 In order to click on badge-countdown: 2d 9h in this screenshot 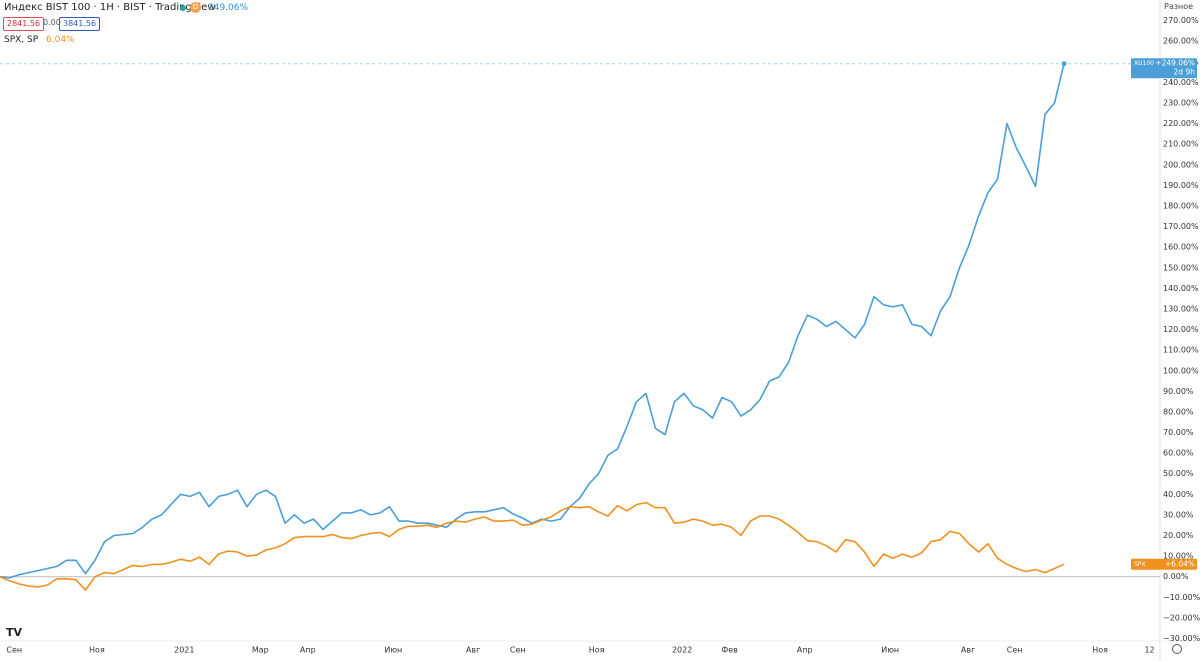, I will do `click(1185, 72)`.